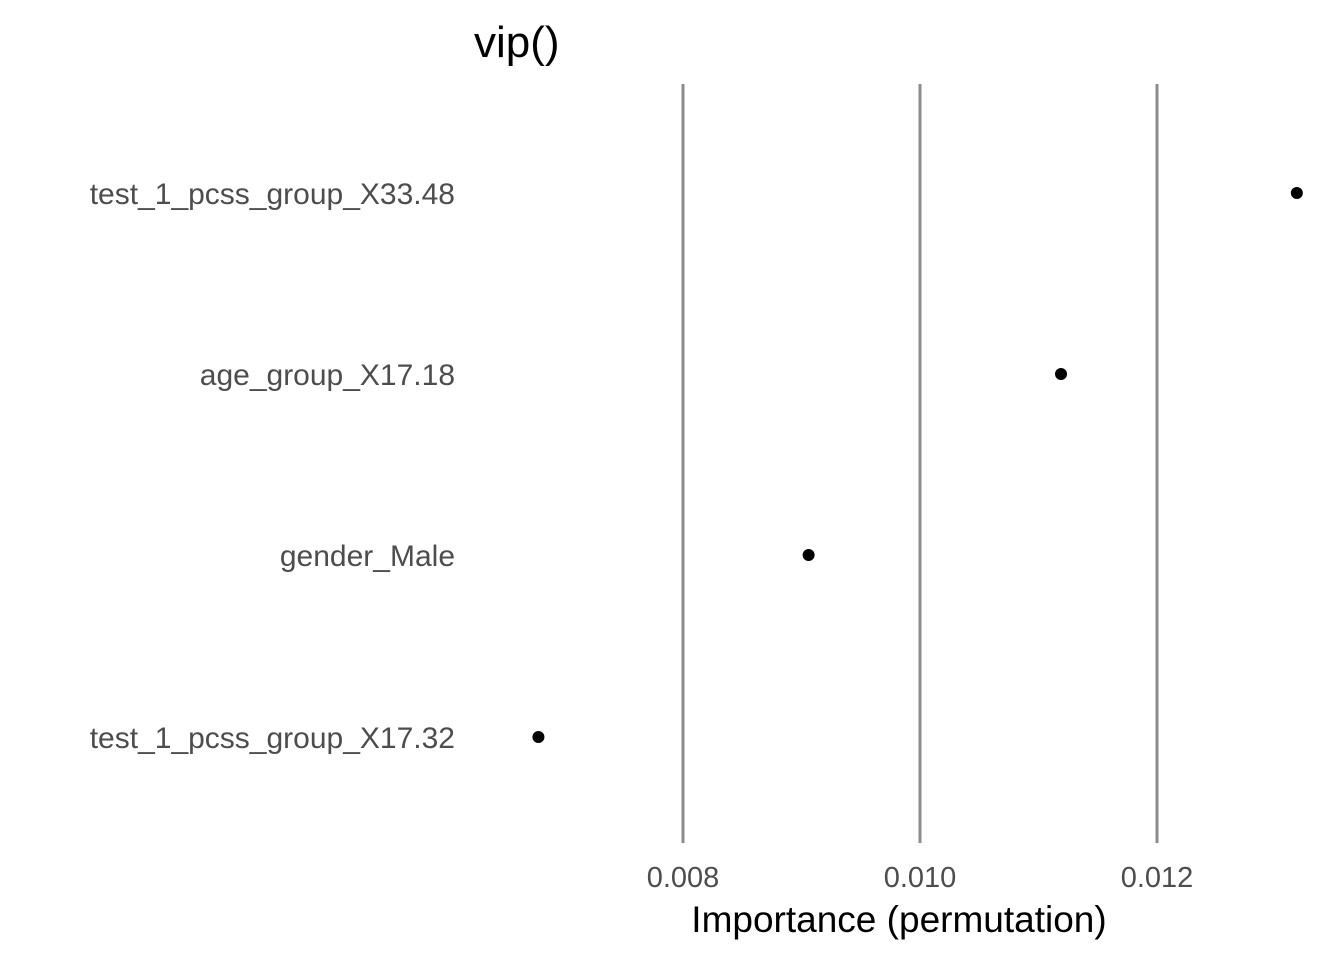 The height and width of the screenshot is (960, 1344). I want to click on x-axis-ticks: 0.008 0.010 0.012, so click(920, 878).